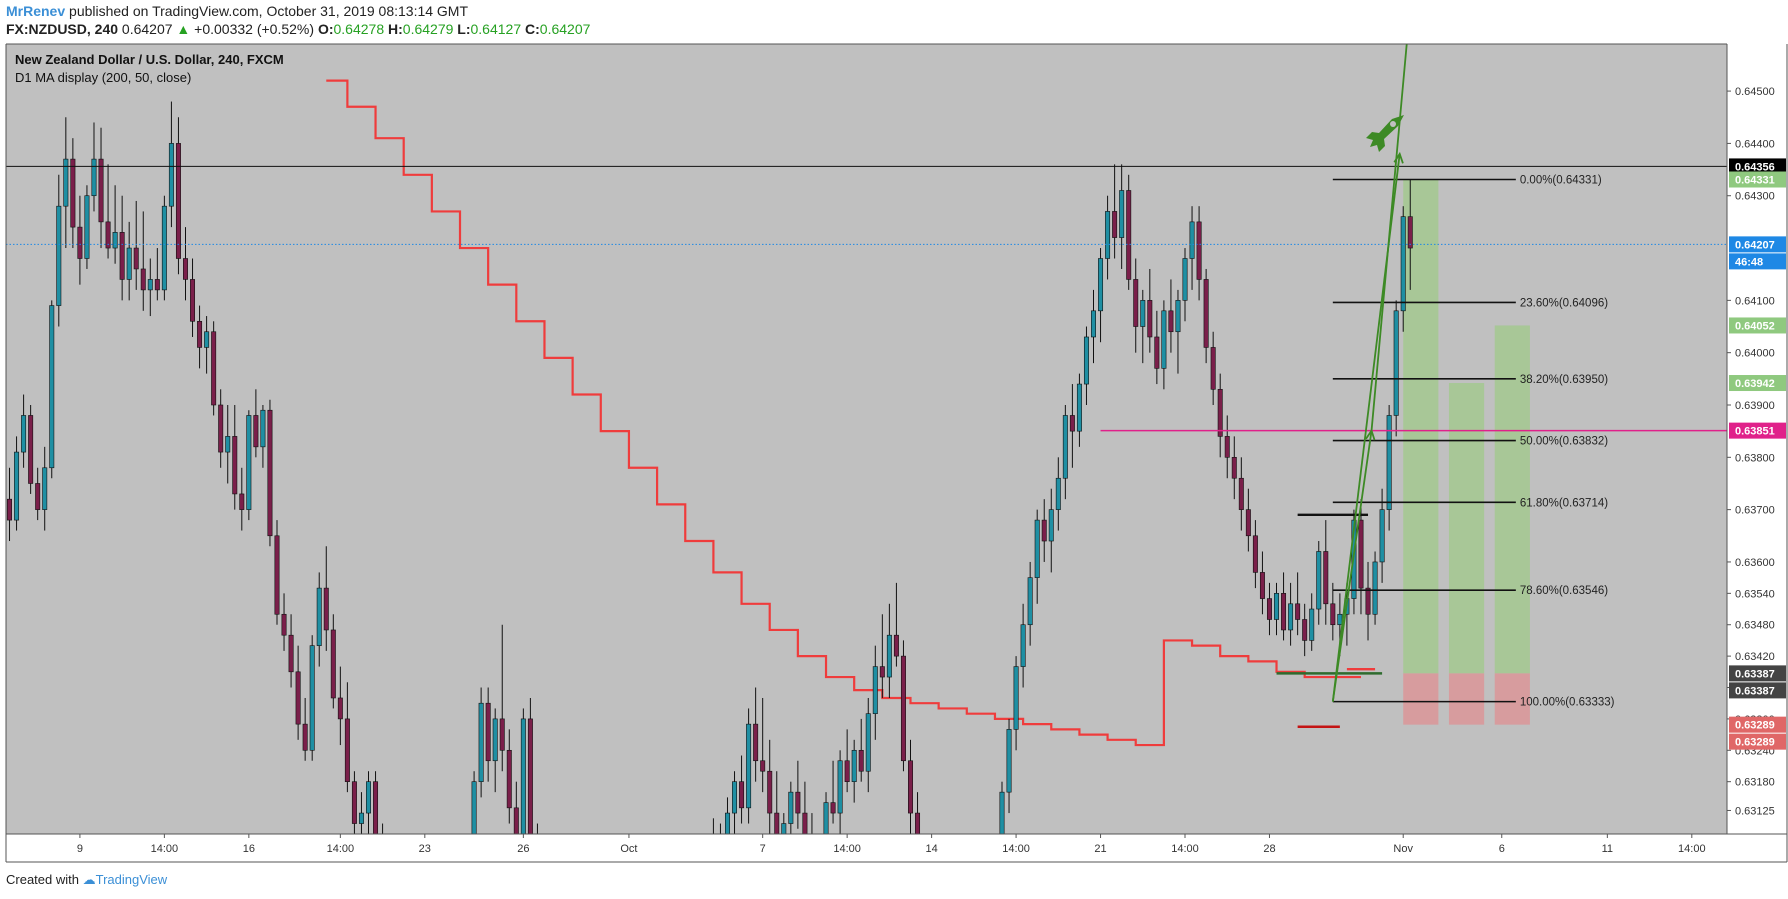  Describe the element at coordinates (428, 29) in the screenshot. I see `high-value: 0.64279` at that location.